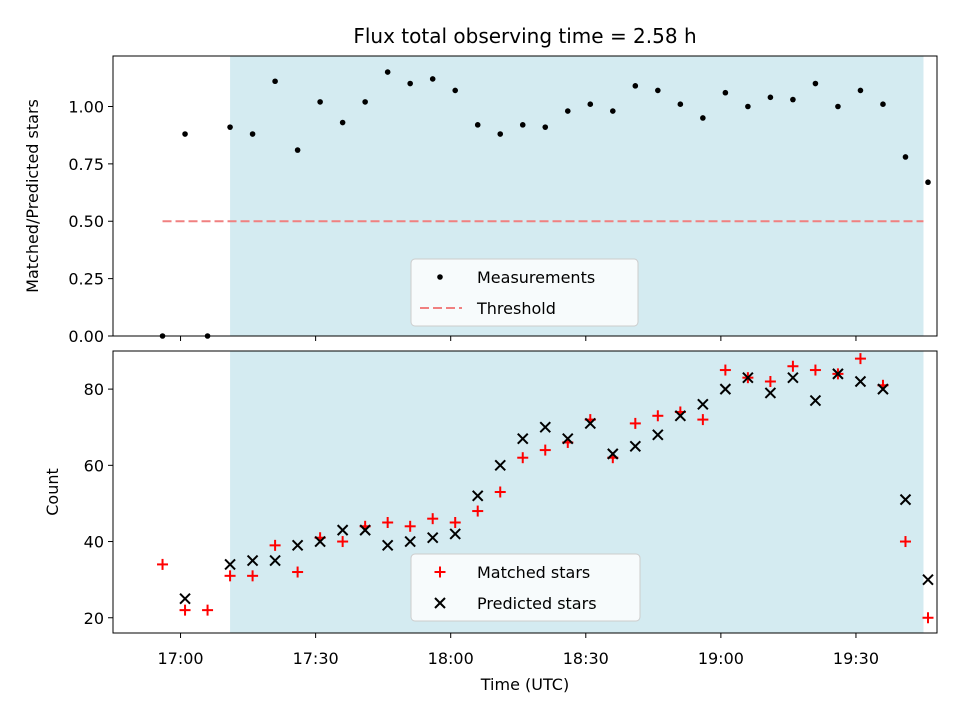  Describe the element at coordinates (86, 164) in the screenshot. I see `y-tick-label: 0.75` at that location.